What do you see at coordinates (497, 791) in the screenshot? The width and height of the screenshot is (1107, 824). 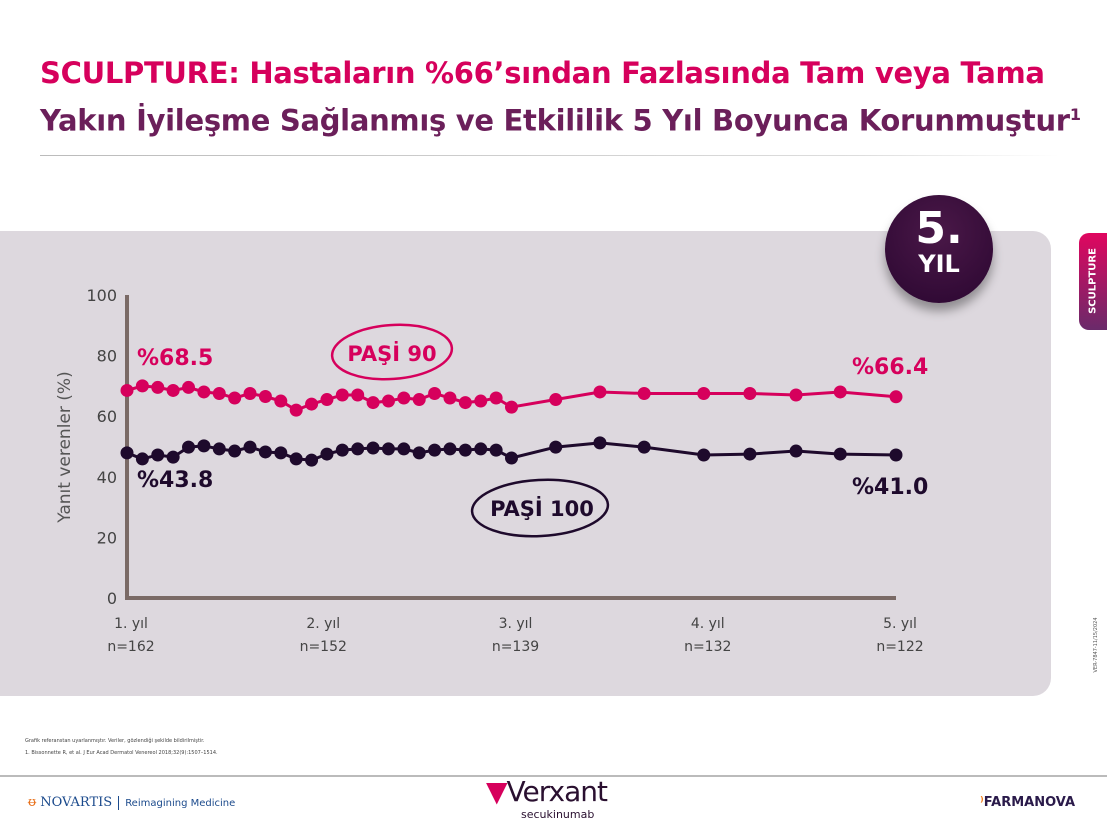 I see `verxant-mark-icon: ▼` at bounding box center [497, 791].